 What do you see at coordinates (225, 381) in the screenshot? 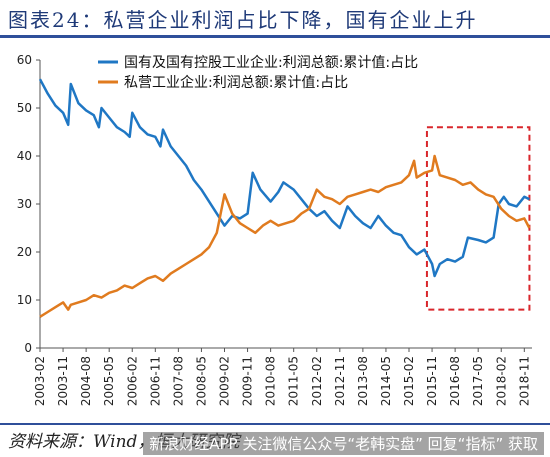
I see `x-tick-label: 2009-02` at bounding box center [225, 381].